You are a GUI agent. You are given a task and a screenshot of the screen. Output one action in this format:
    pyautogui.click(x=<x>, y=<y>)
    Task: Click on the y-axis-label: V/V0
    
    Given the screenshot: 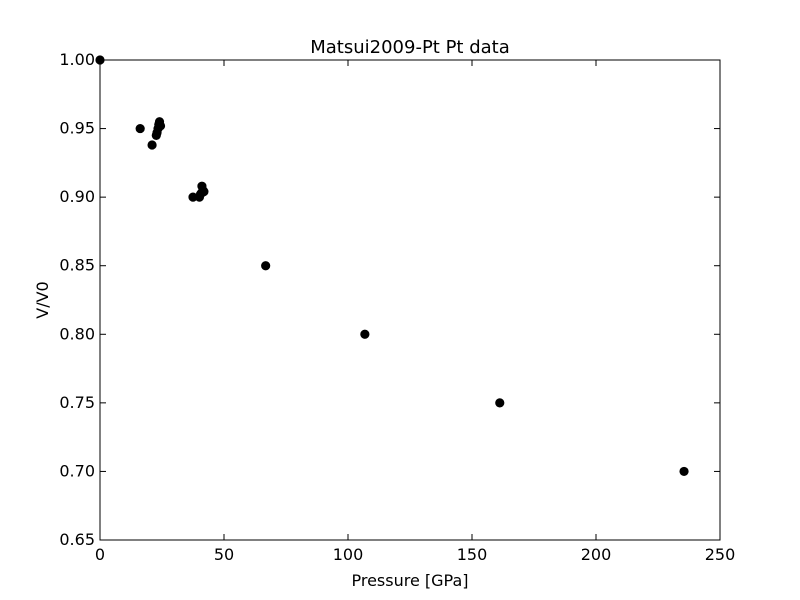 What is the action you would take?
    pyautogui.click(x=42, y=299)
    